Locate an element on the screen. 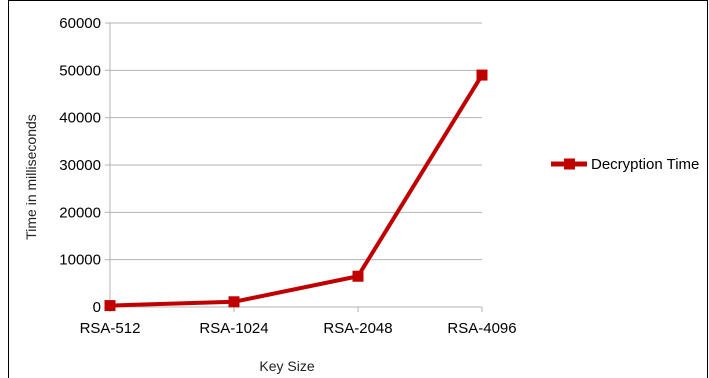  legend-marker is located at coordinates (569, 164).